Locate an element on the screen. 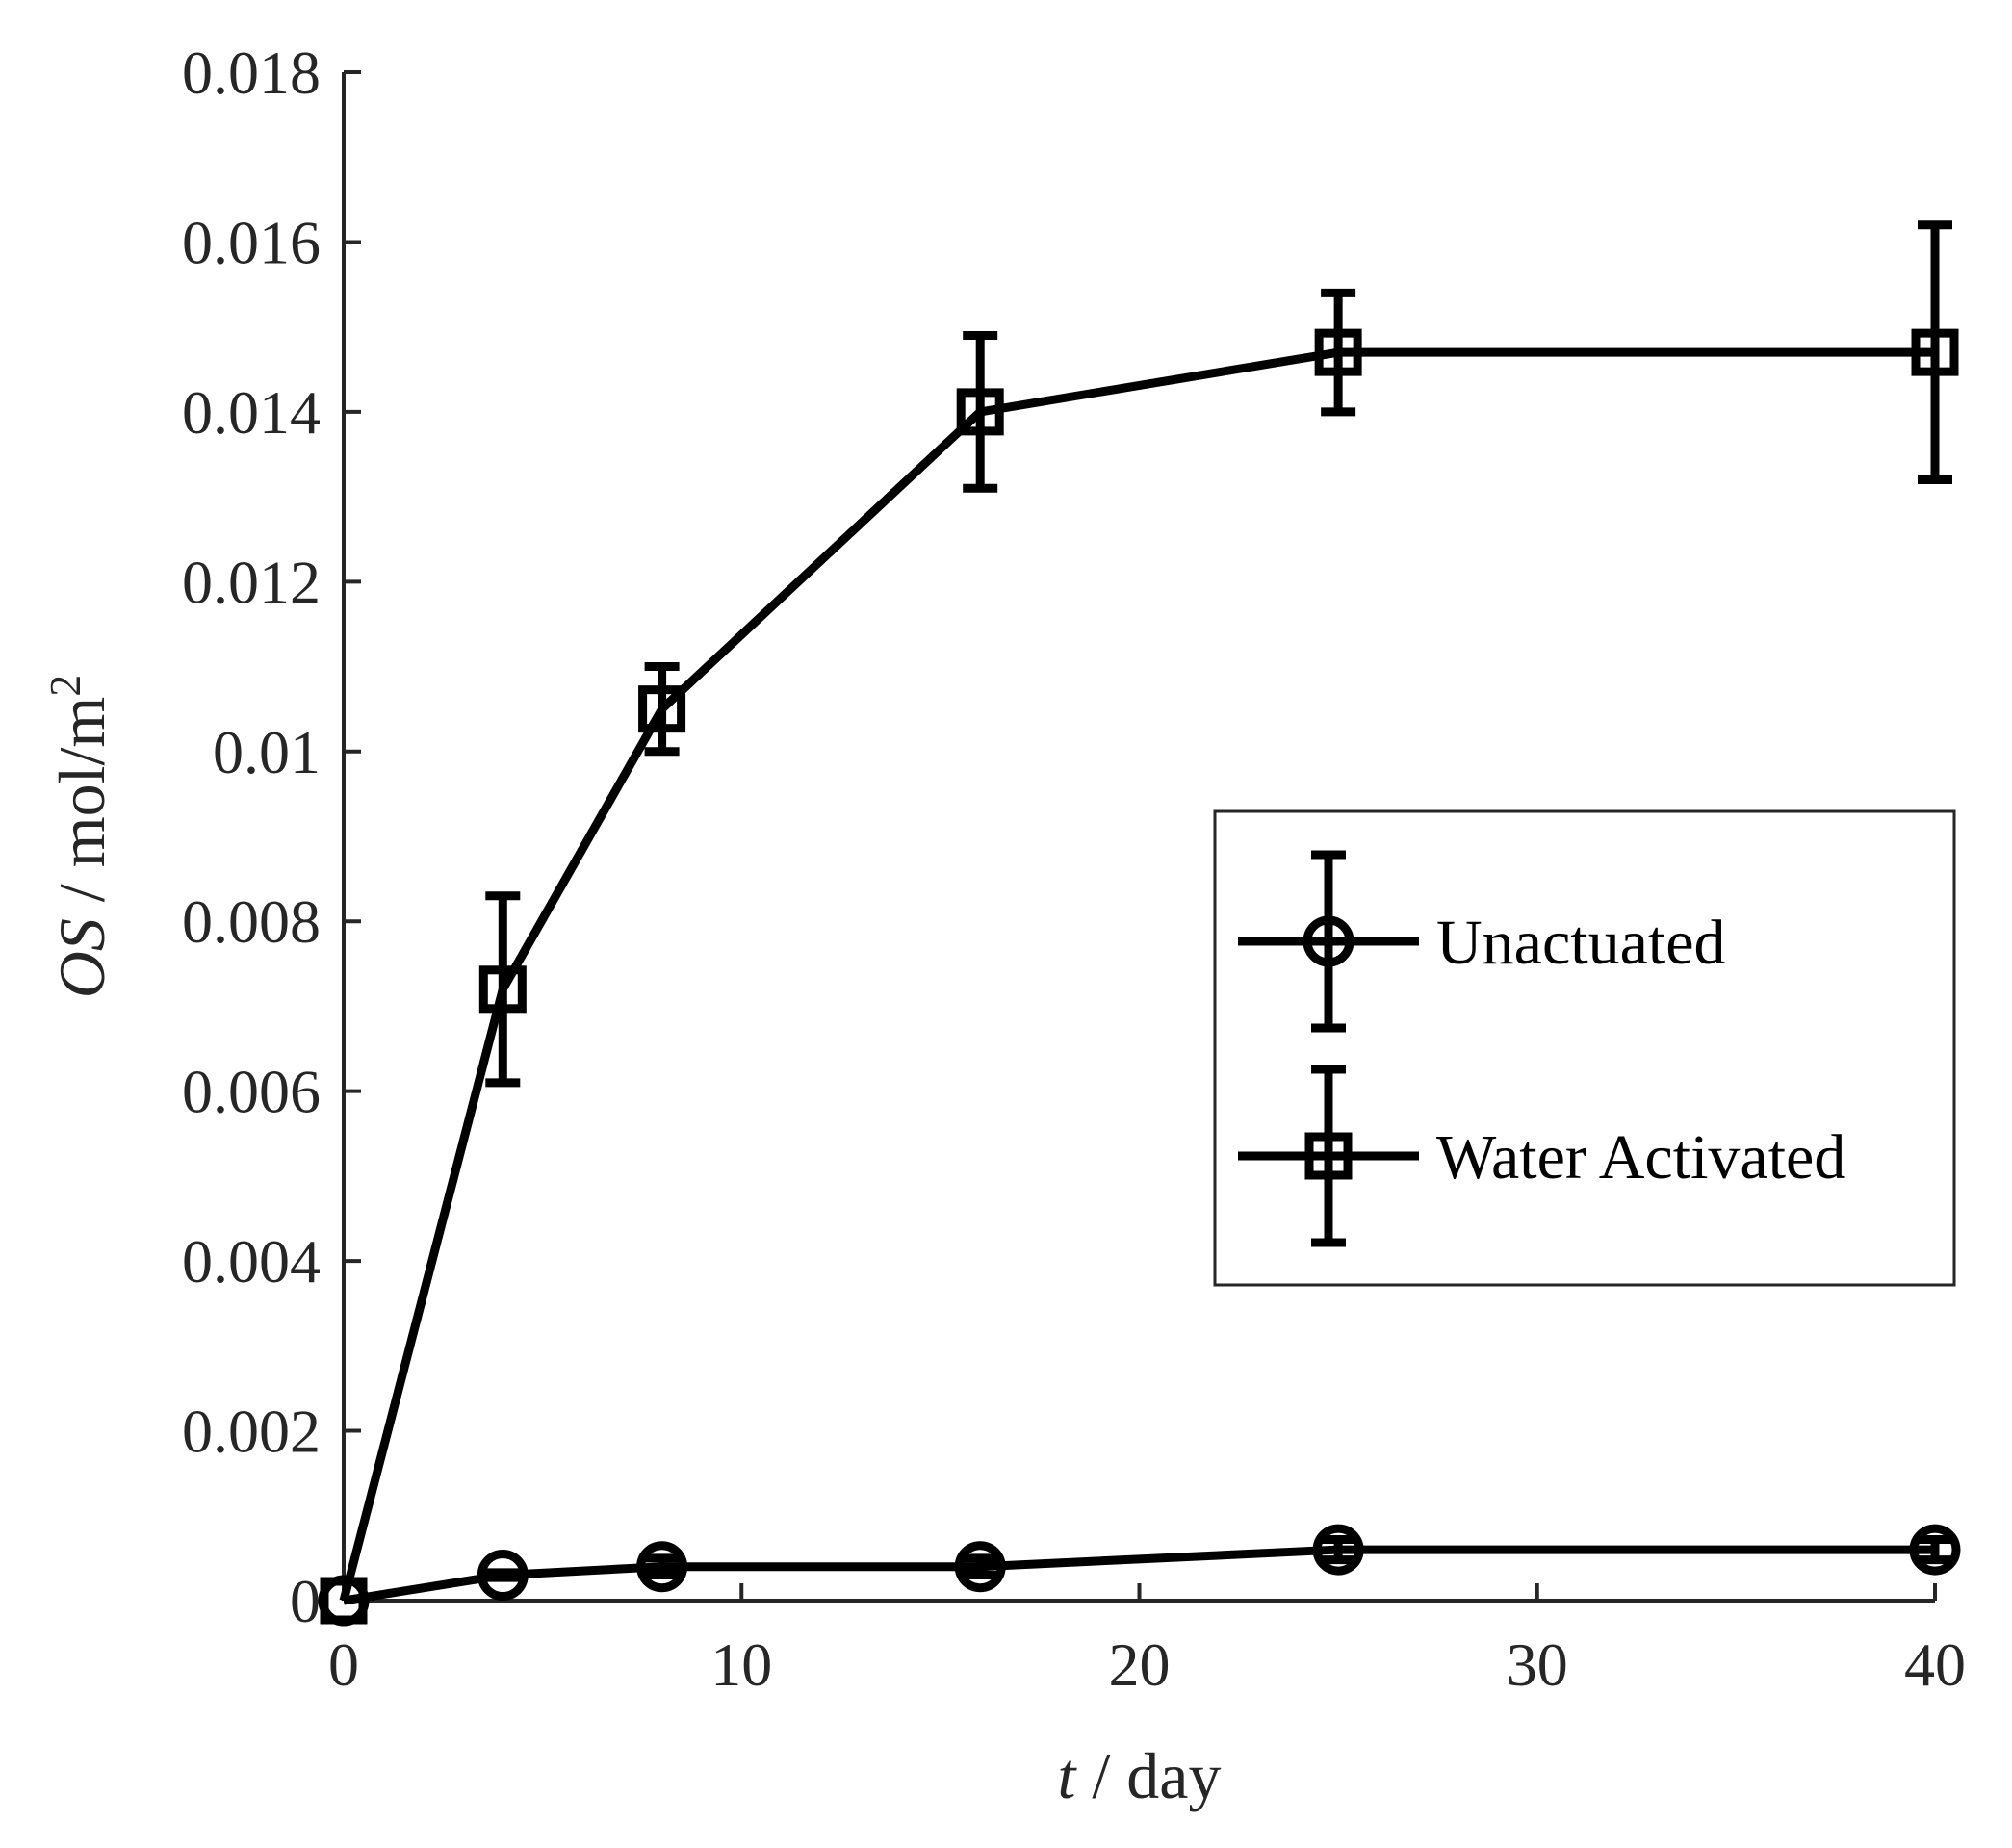  y-axis-title-variable: OS is located at coordinates (82, 958).